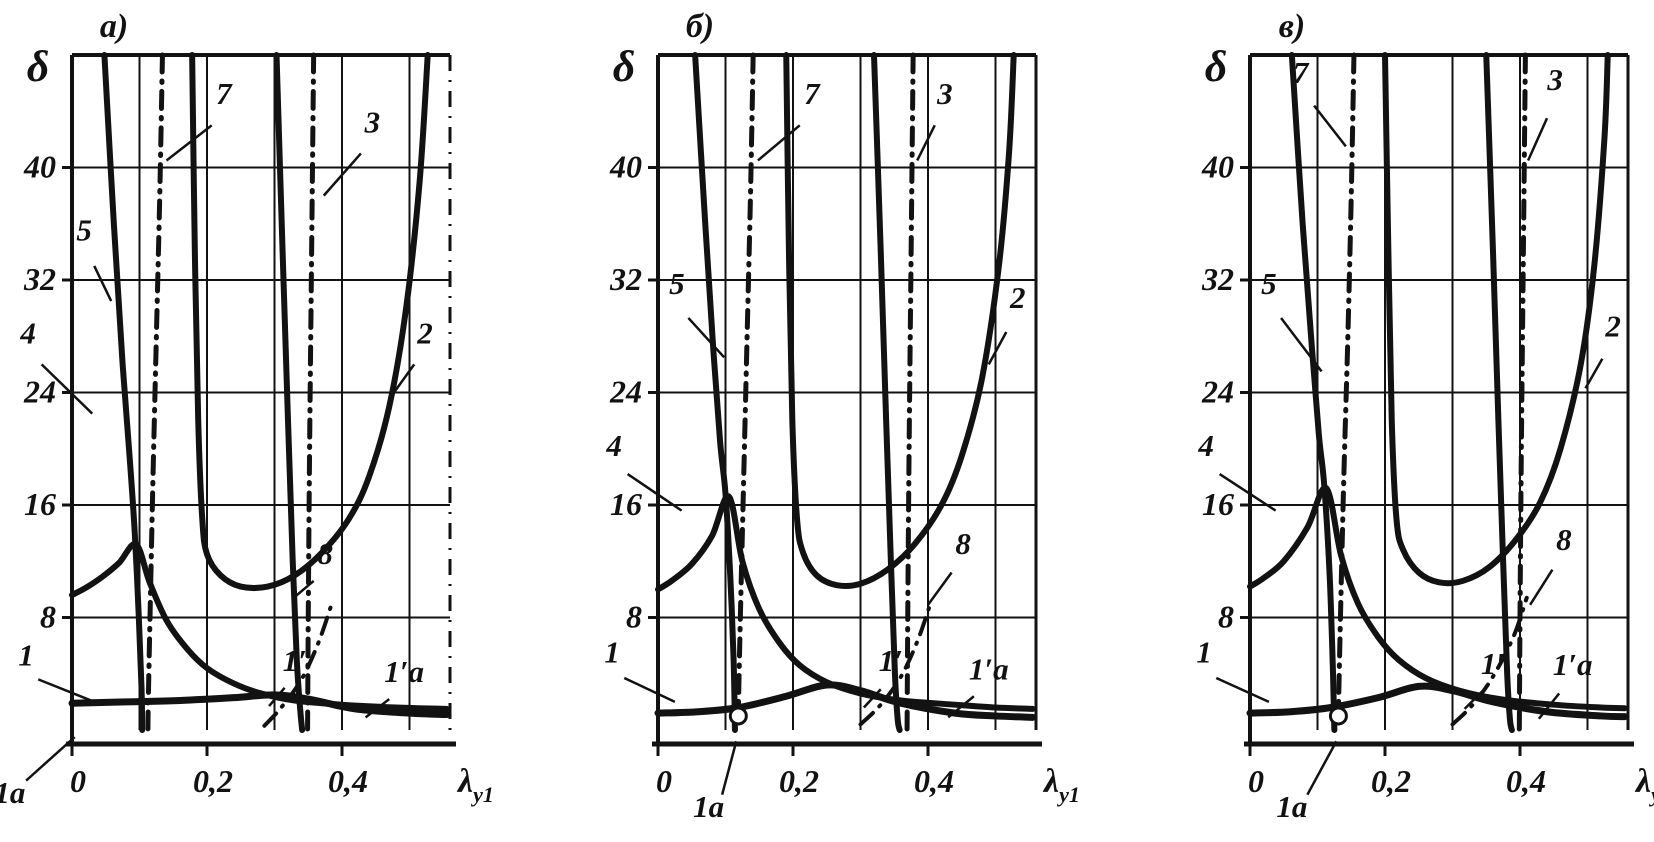 This screenshot has height=842, width=1654. I want to click on panel-label: а), so click(114, 26).